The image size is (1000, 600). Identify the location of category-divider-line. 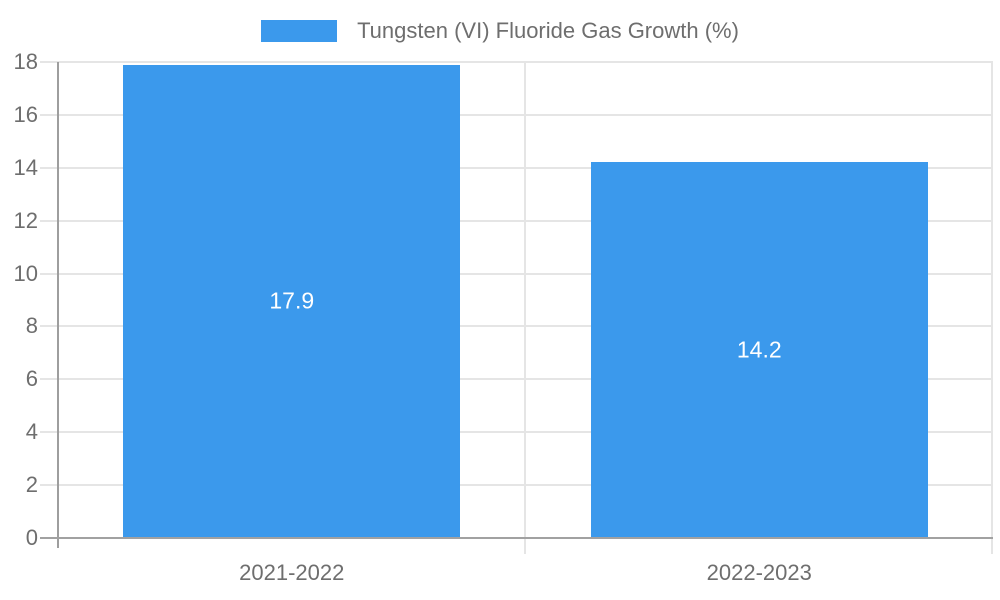
(524, 308).